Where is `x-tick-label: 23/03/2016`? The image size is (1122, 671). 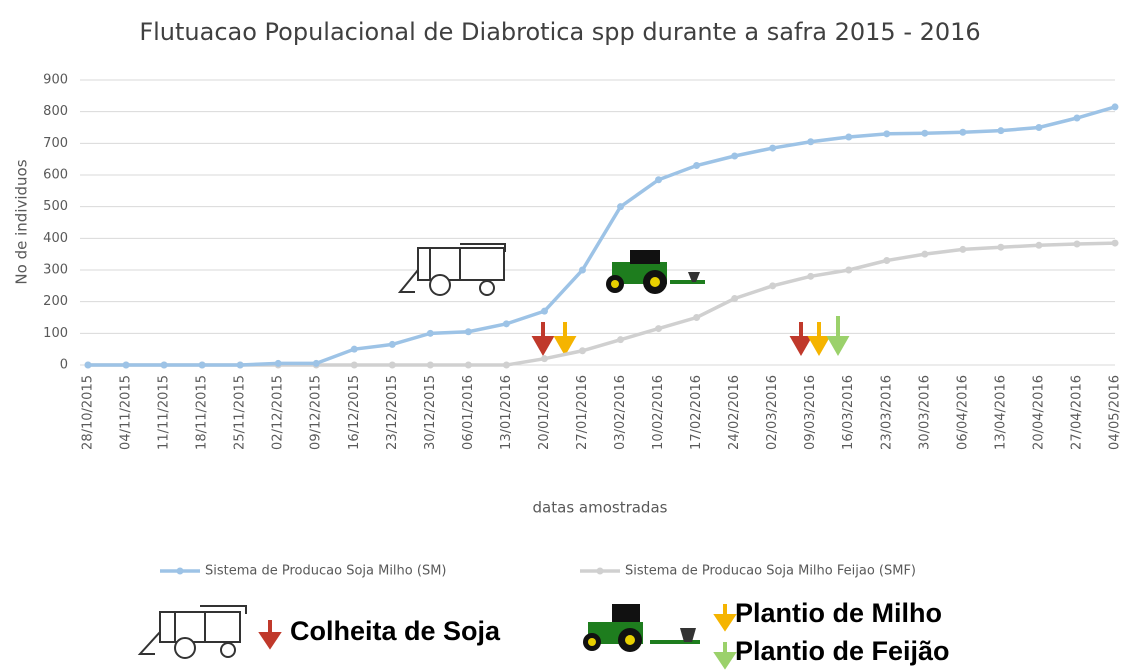 x-tick-label: 23/03/2016 is located at coordinates (886, 412).